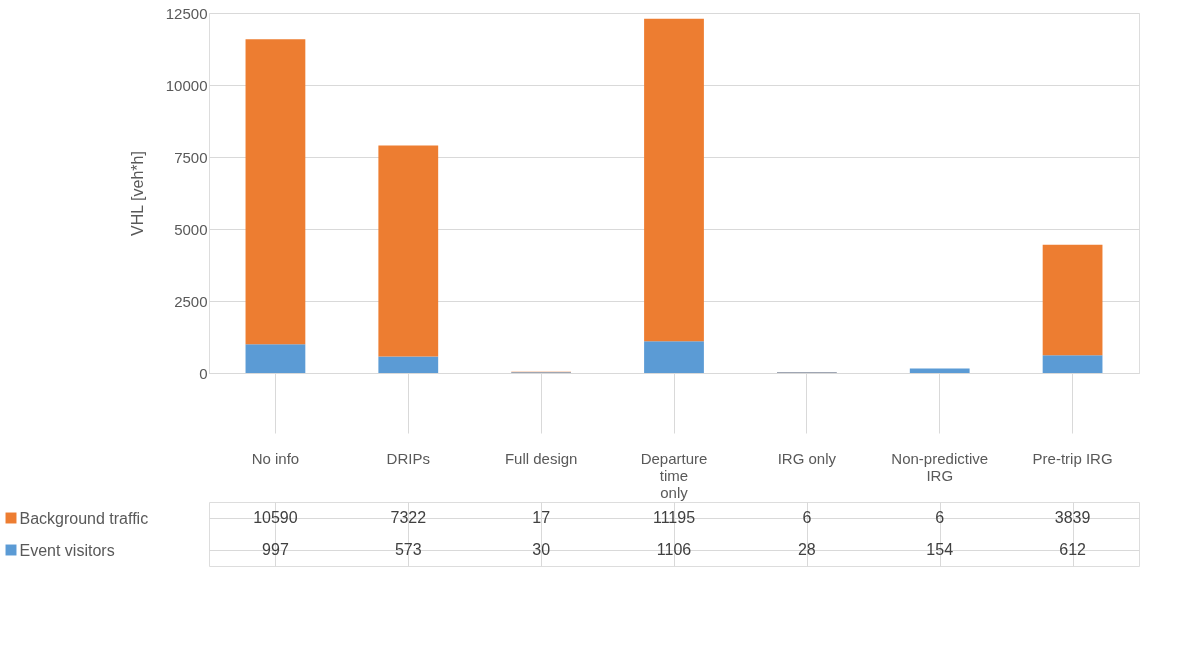 The height and width of the screenshot is (646, 1180). Describe the element at coordinates (541, 458) in the screenshot. I see `x-tick-label: Full design` at that location.